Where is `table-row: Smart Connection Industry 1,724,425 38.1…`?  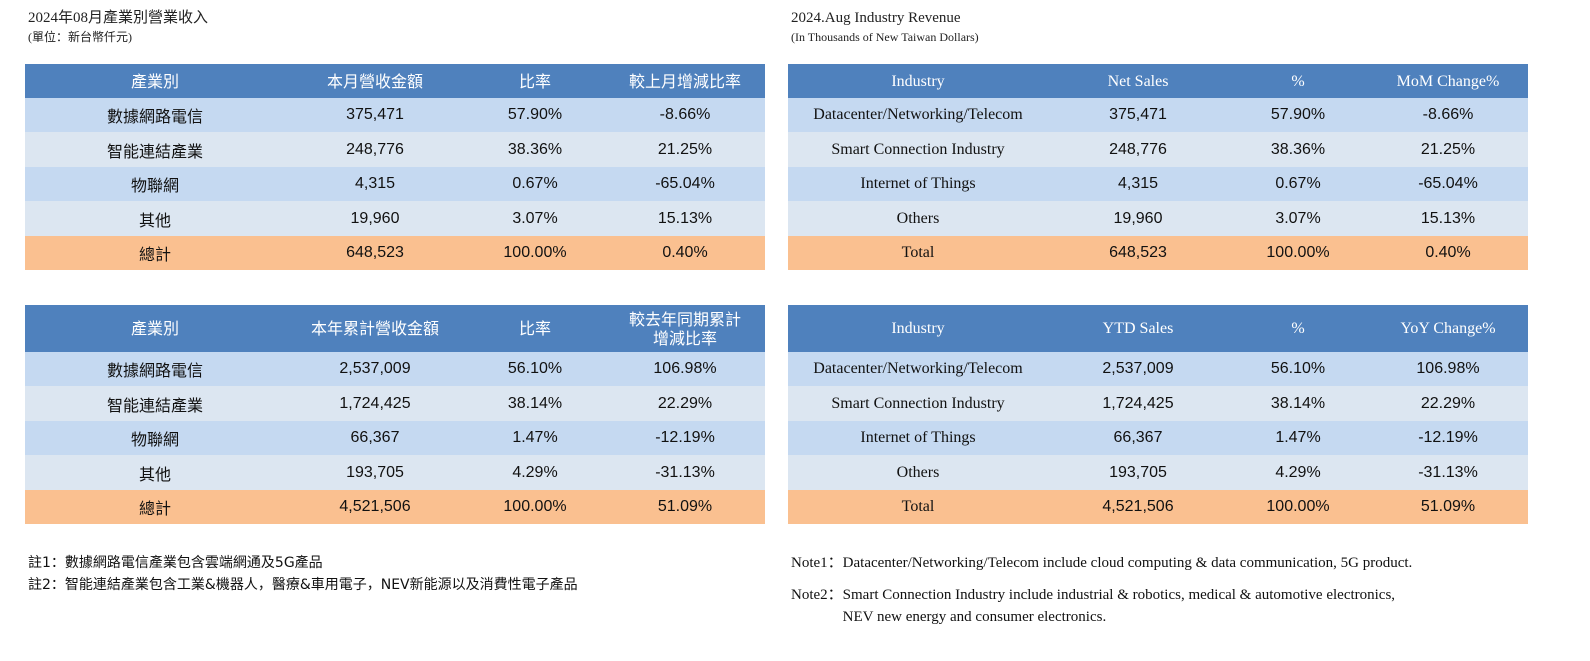
table-row: Smart Connection Industry 1,724,425 38.1… is located at coordinates (1158, 403).